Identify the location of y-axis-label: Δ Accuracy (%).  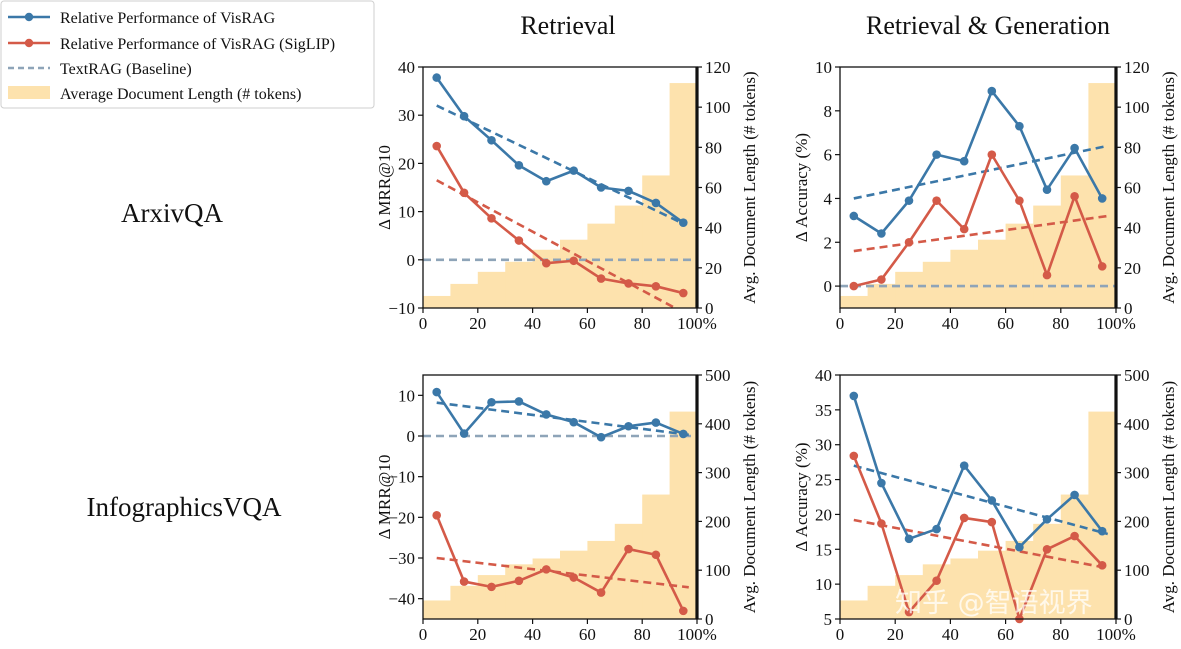
(801, 496).